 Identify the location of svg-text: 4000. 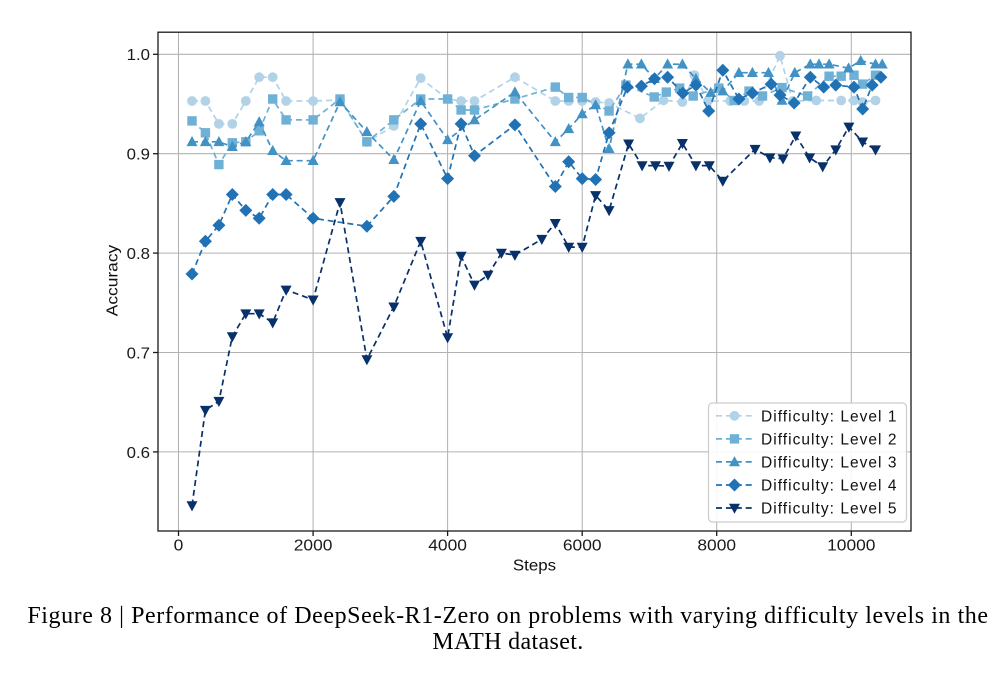
(447, 546).